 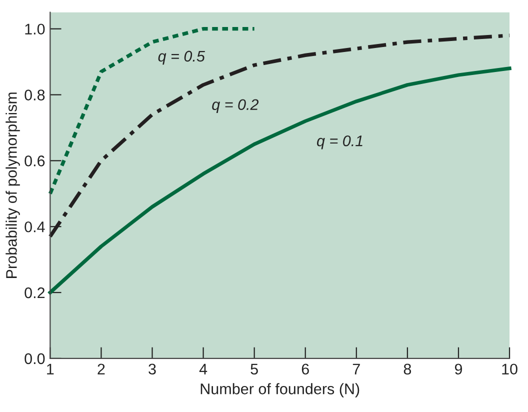 I want to click on y-axis-title: Probability of polymorphism, so click(x=13, y=185).